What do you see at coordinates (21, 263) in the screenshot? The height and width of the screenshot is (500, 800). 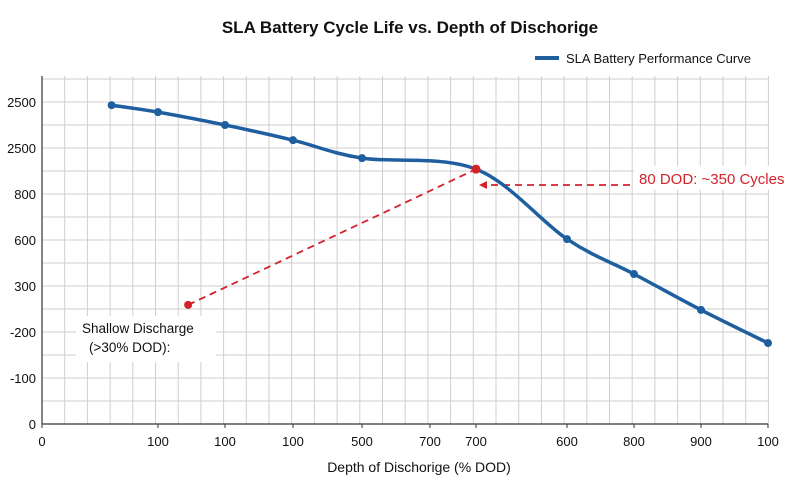 I see `y-axis-ticks: 0 -100 -200 300 600 800 2500 2500` at bounding box center [21, 263].